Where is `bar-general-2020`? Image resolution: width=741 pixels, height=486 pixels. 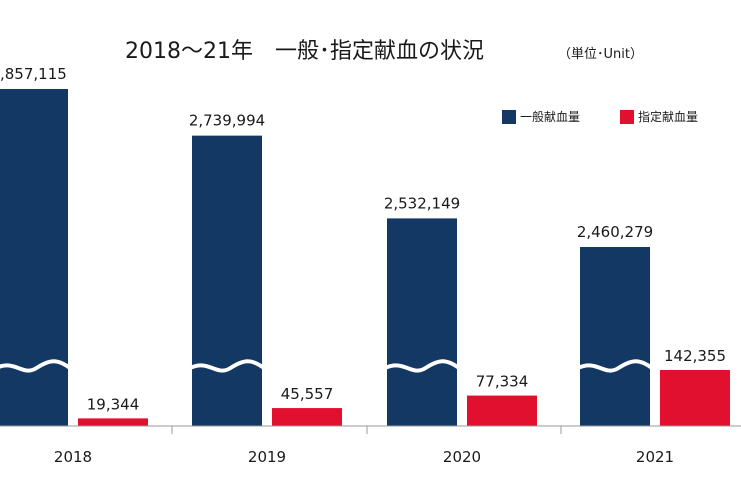 bar-general-2020 is located at coordinates (422, 322).